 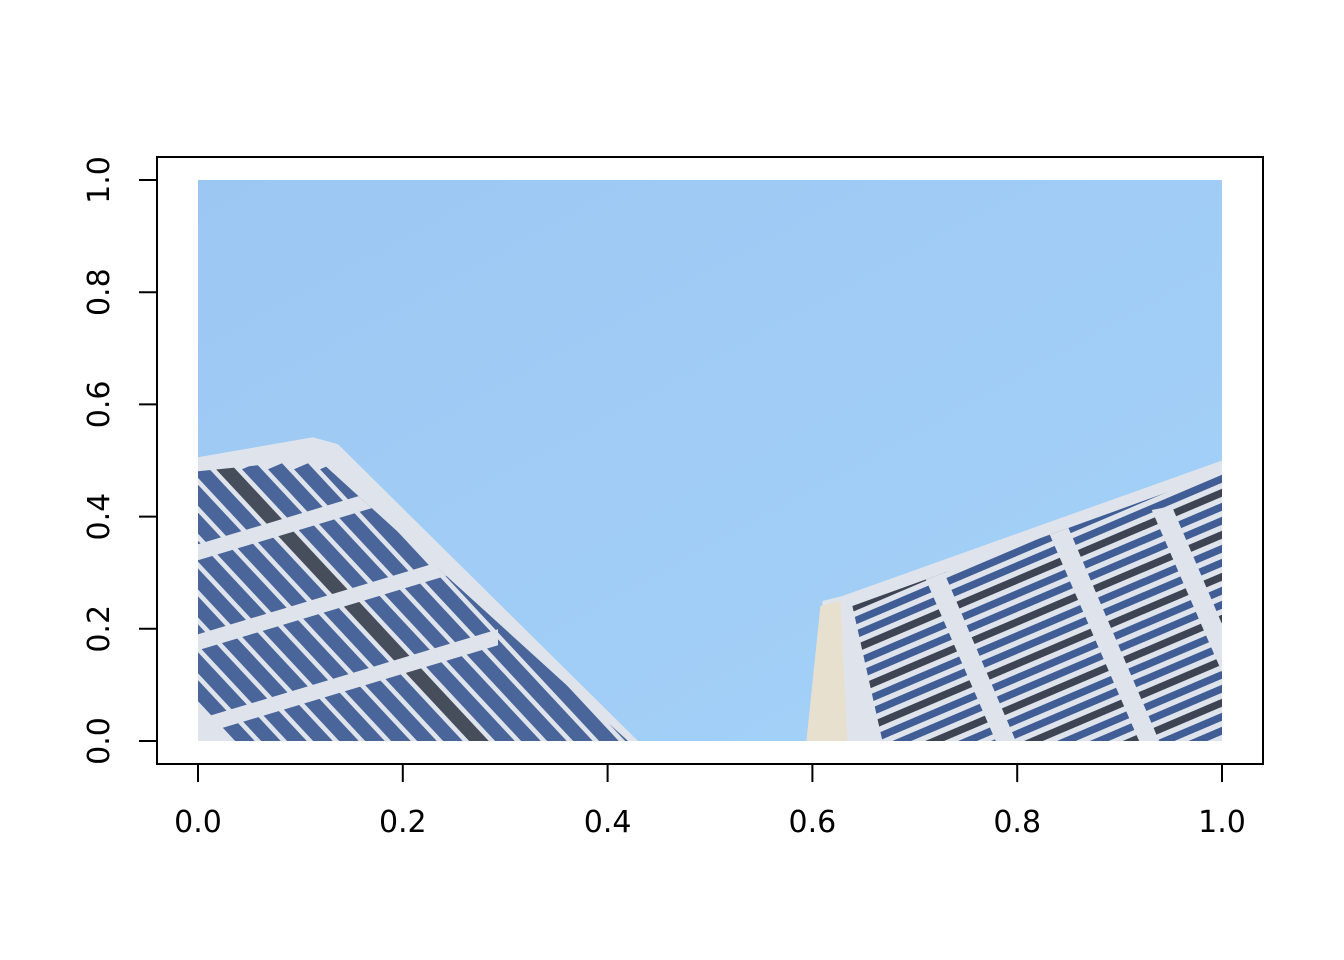 I want to click on x-axis: 0.0 0.2 0.4 0.6 0.8 1.0, so click(x=710, y=801).